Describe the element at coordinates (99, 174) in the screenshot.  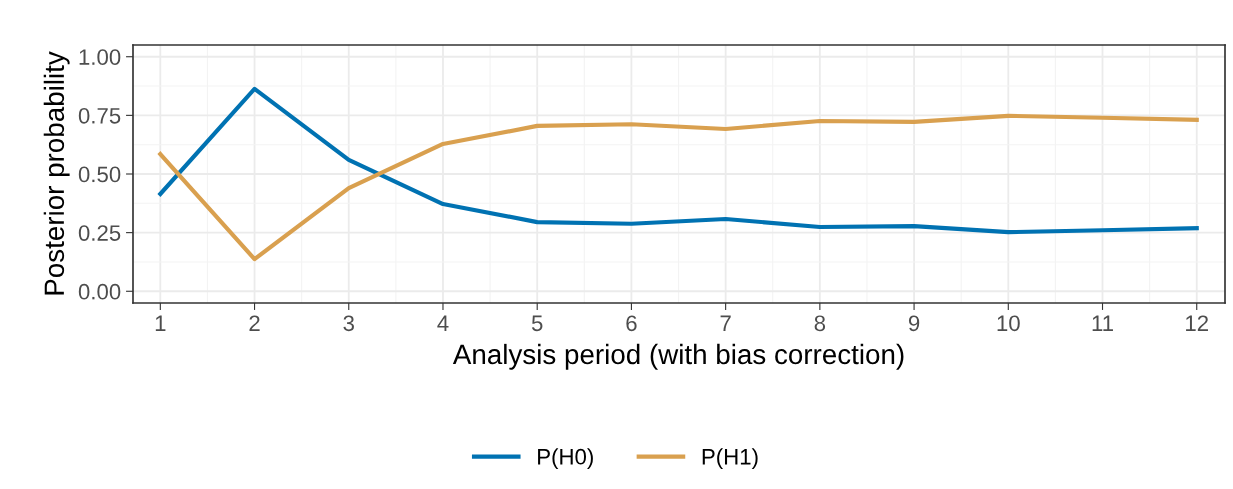
I see `y-tick-label: 0.50` at that location.